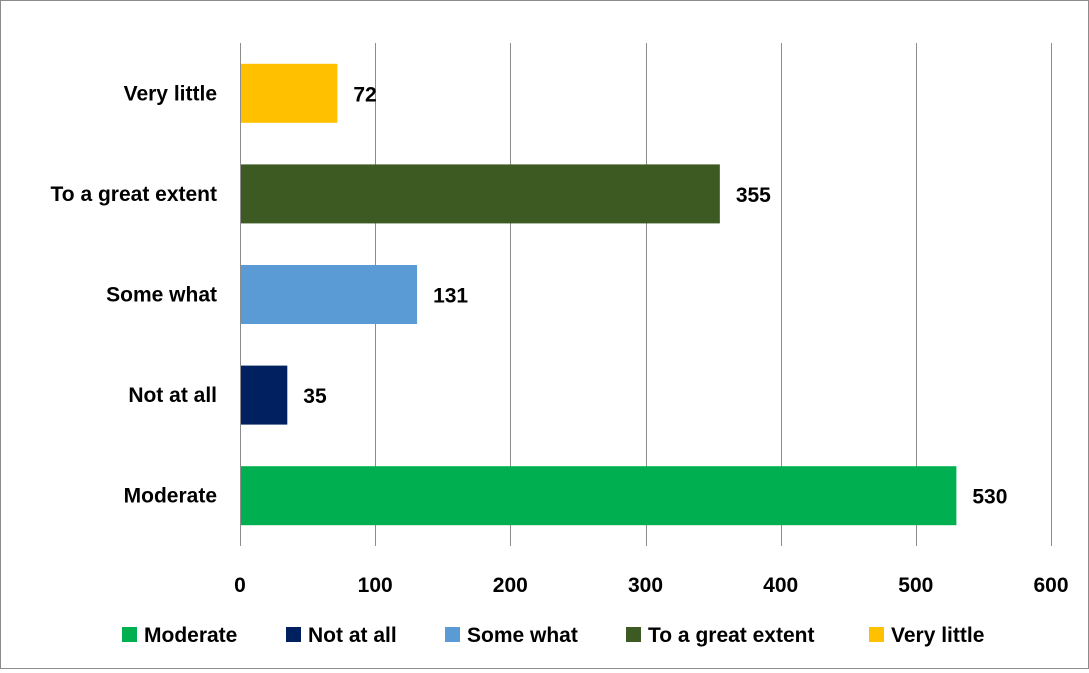 The width and height of the screenshot is (1089, 673). Describe the element at coordinates (599, 496) in the screenshot. I see `bar-moderate` at that location.